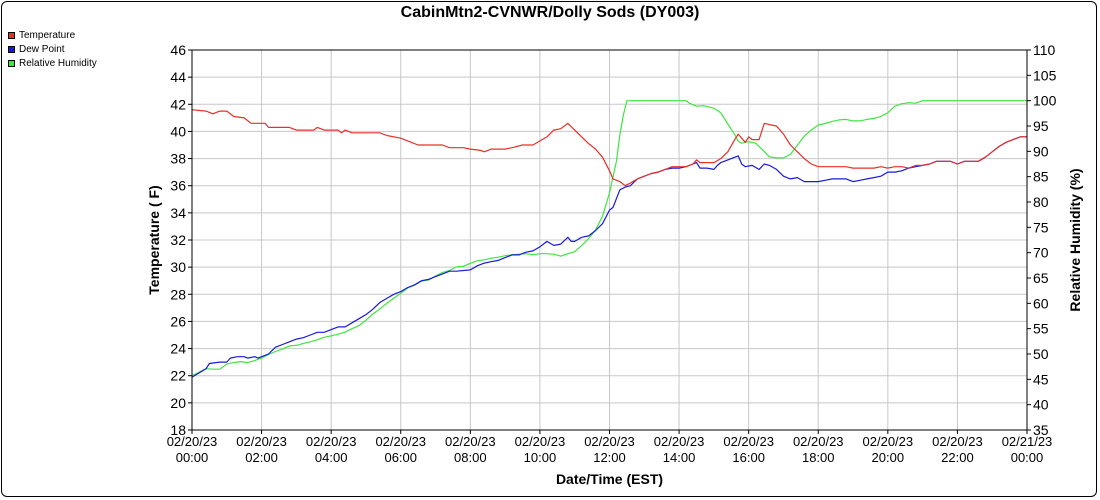  Describe the element at coordinates (1041, 379) in the screenshot. I see `y2-tick-label: 45` at that location.